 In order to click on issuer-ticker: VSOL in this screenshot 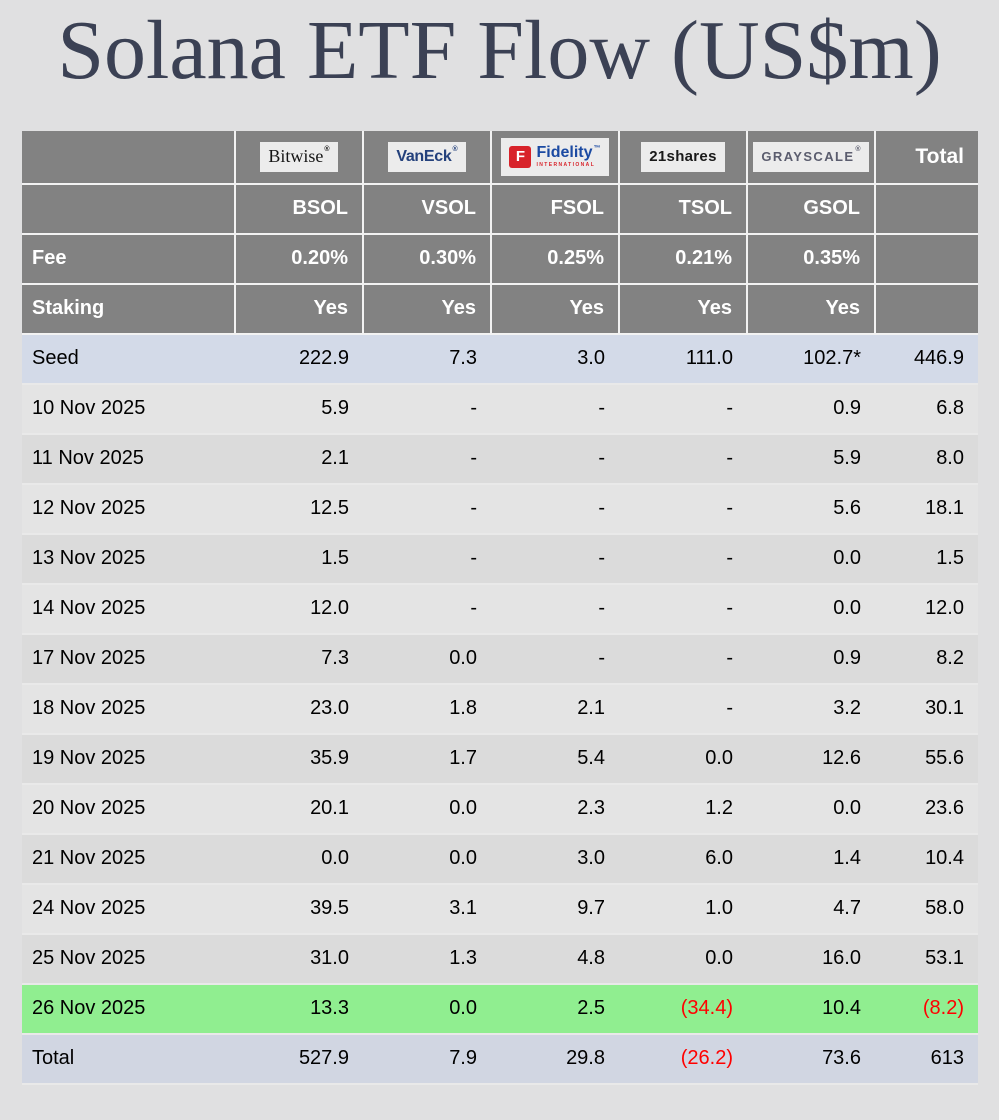, I will do `click(427, 209)`.